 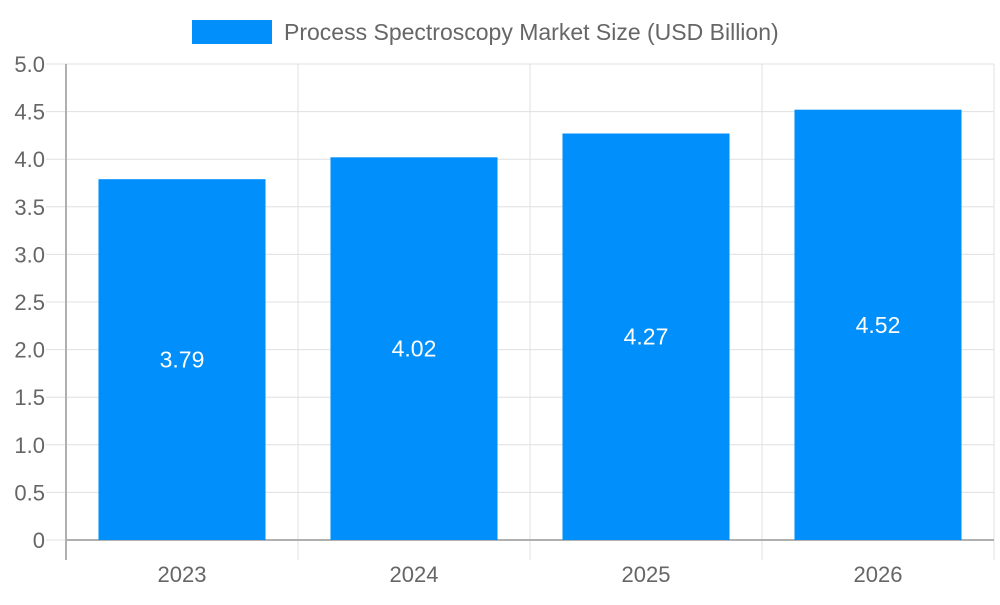 I want to click on y-tick-label: 0.5, so click(x=29, y=492).